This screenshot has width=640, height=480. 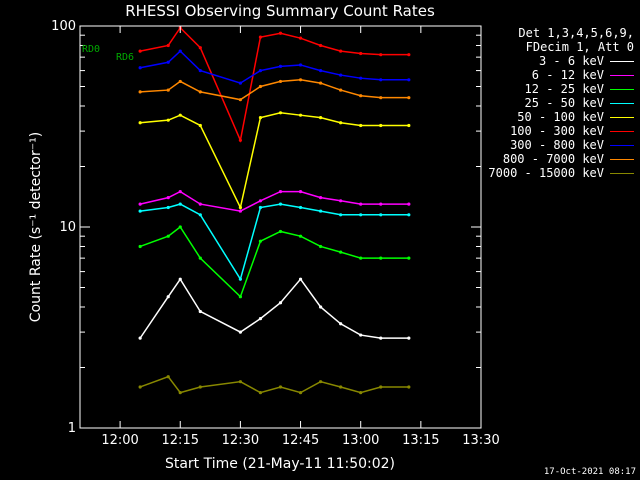 What do you see at coordinates (561, 159) in the screenshot?
I see `legend-entry: 800 - 7000 keV` at bounding box center [561, 159].